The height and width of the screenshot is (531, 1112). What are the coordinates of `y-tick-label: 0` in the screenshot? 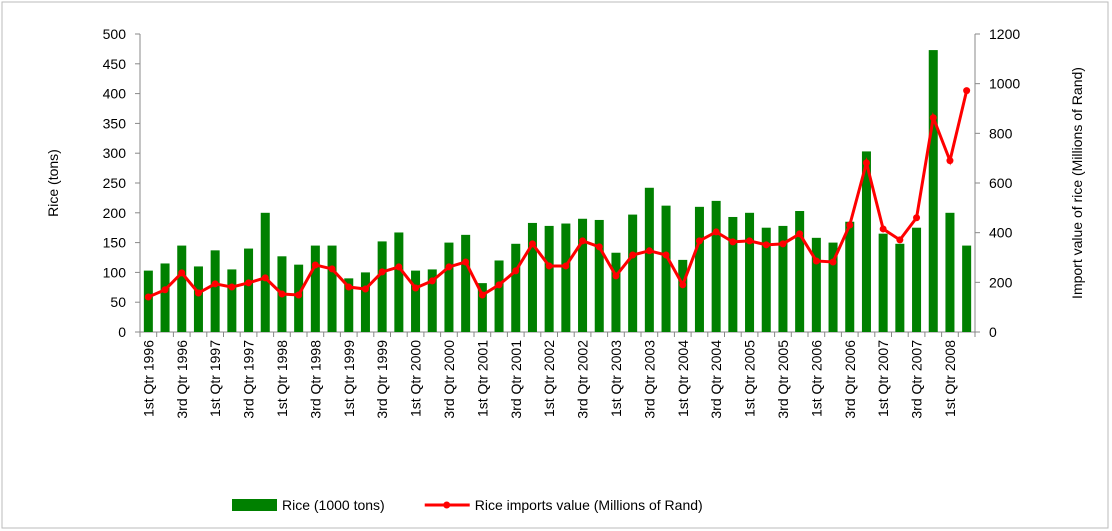 It's located at (122, 332).